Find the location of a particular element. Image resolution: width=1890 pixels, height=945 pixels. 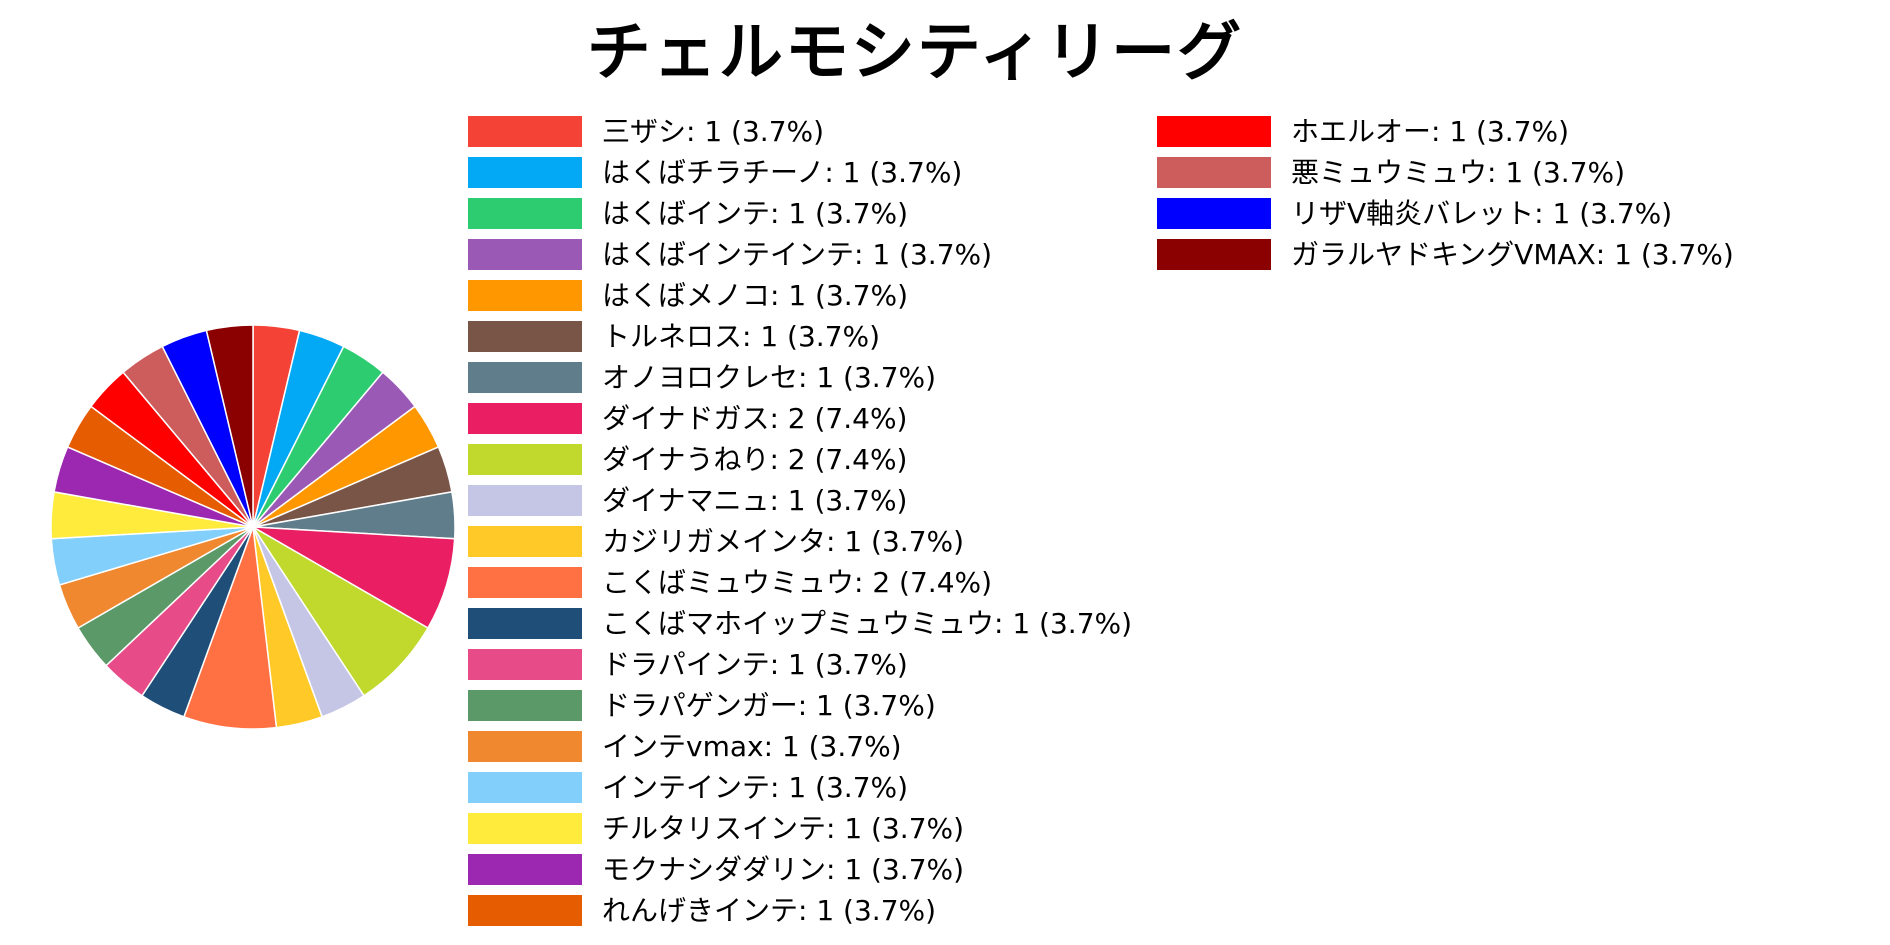

legend-label: ガラルヤドキングVMAX: 1 (3.7%) is located at coordinates (1512, 254).